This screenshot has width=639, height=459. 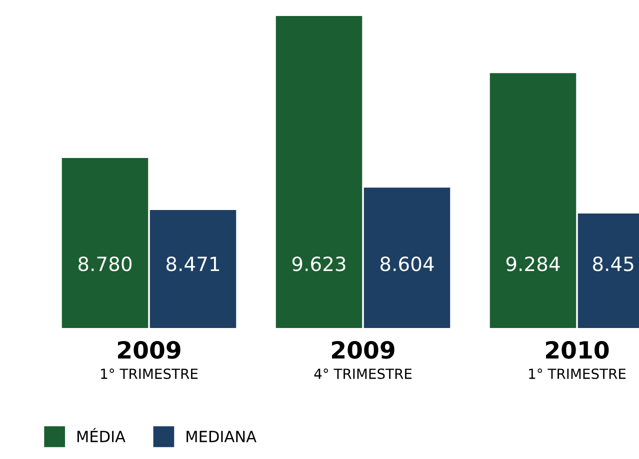 What do you see at coordinates (533, 264) in the screenshot?
I see `data-label: 9.284` at bounding box center [533, 264].